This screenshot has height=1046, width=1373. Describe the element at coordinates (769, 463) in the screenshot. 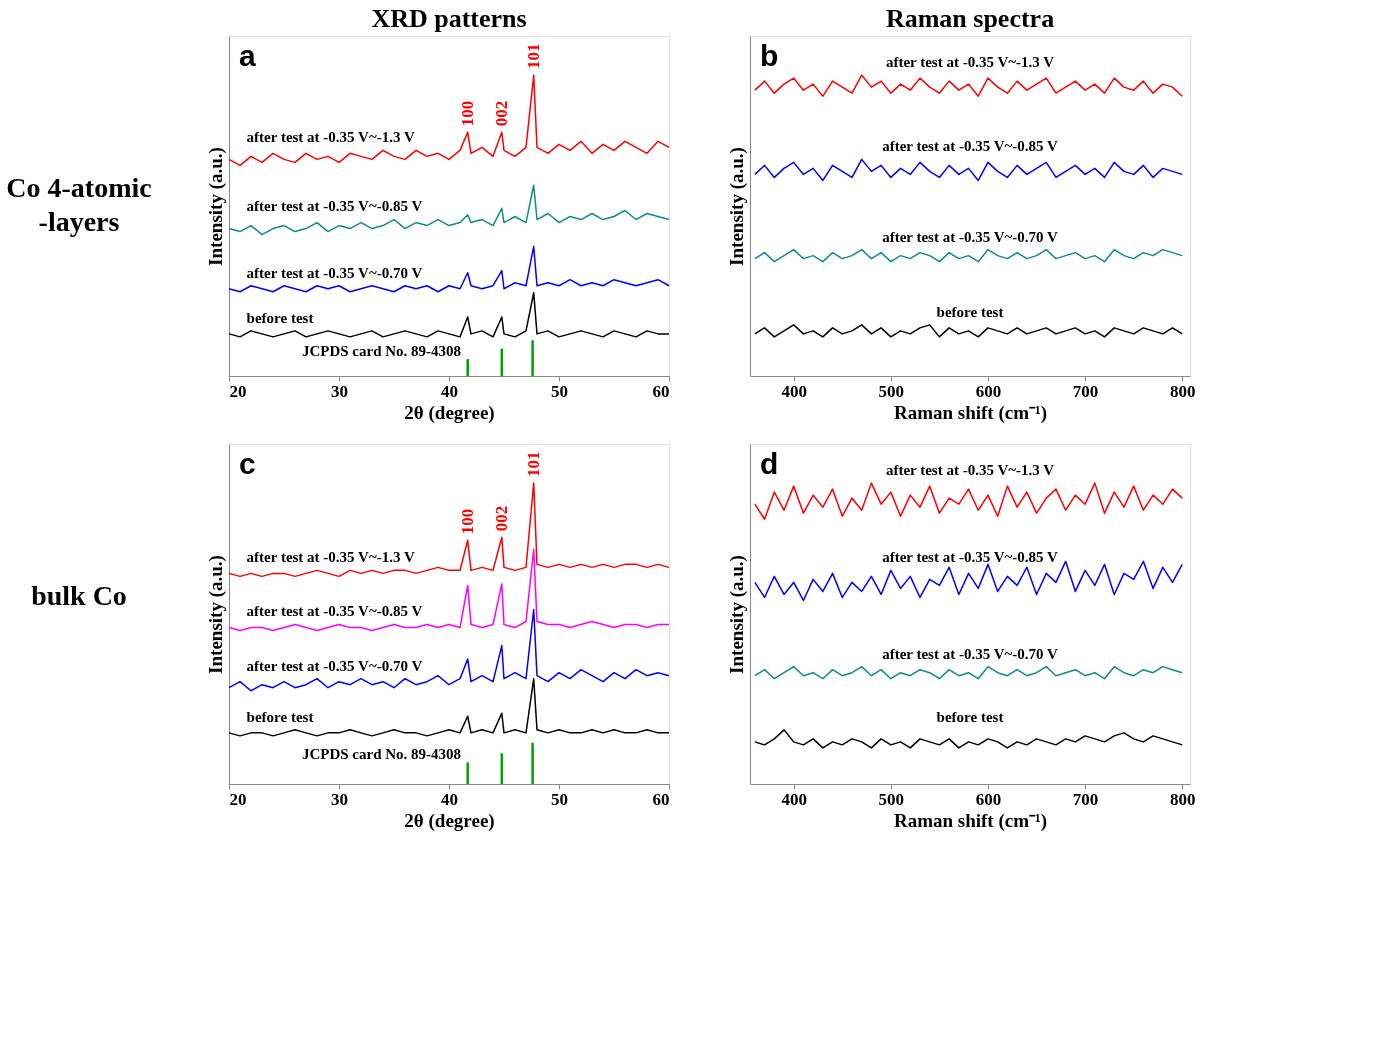

I see `text: d` at that location.